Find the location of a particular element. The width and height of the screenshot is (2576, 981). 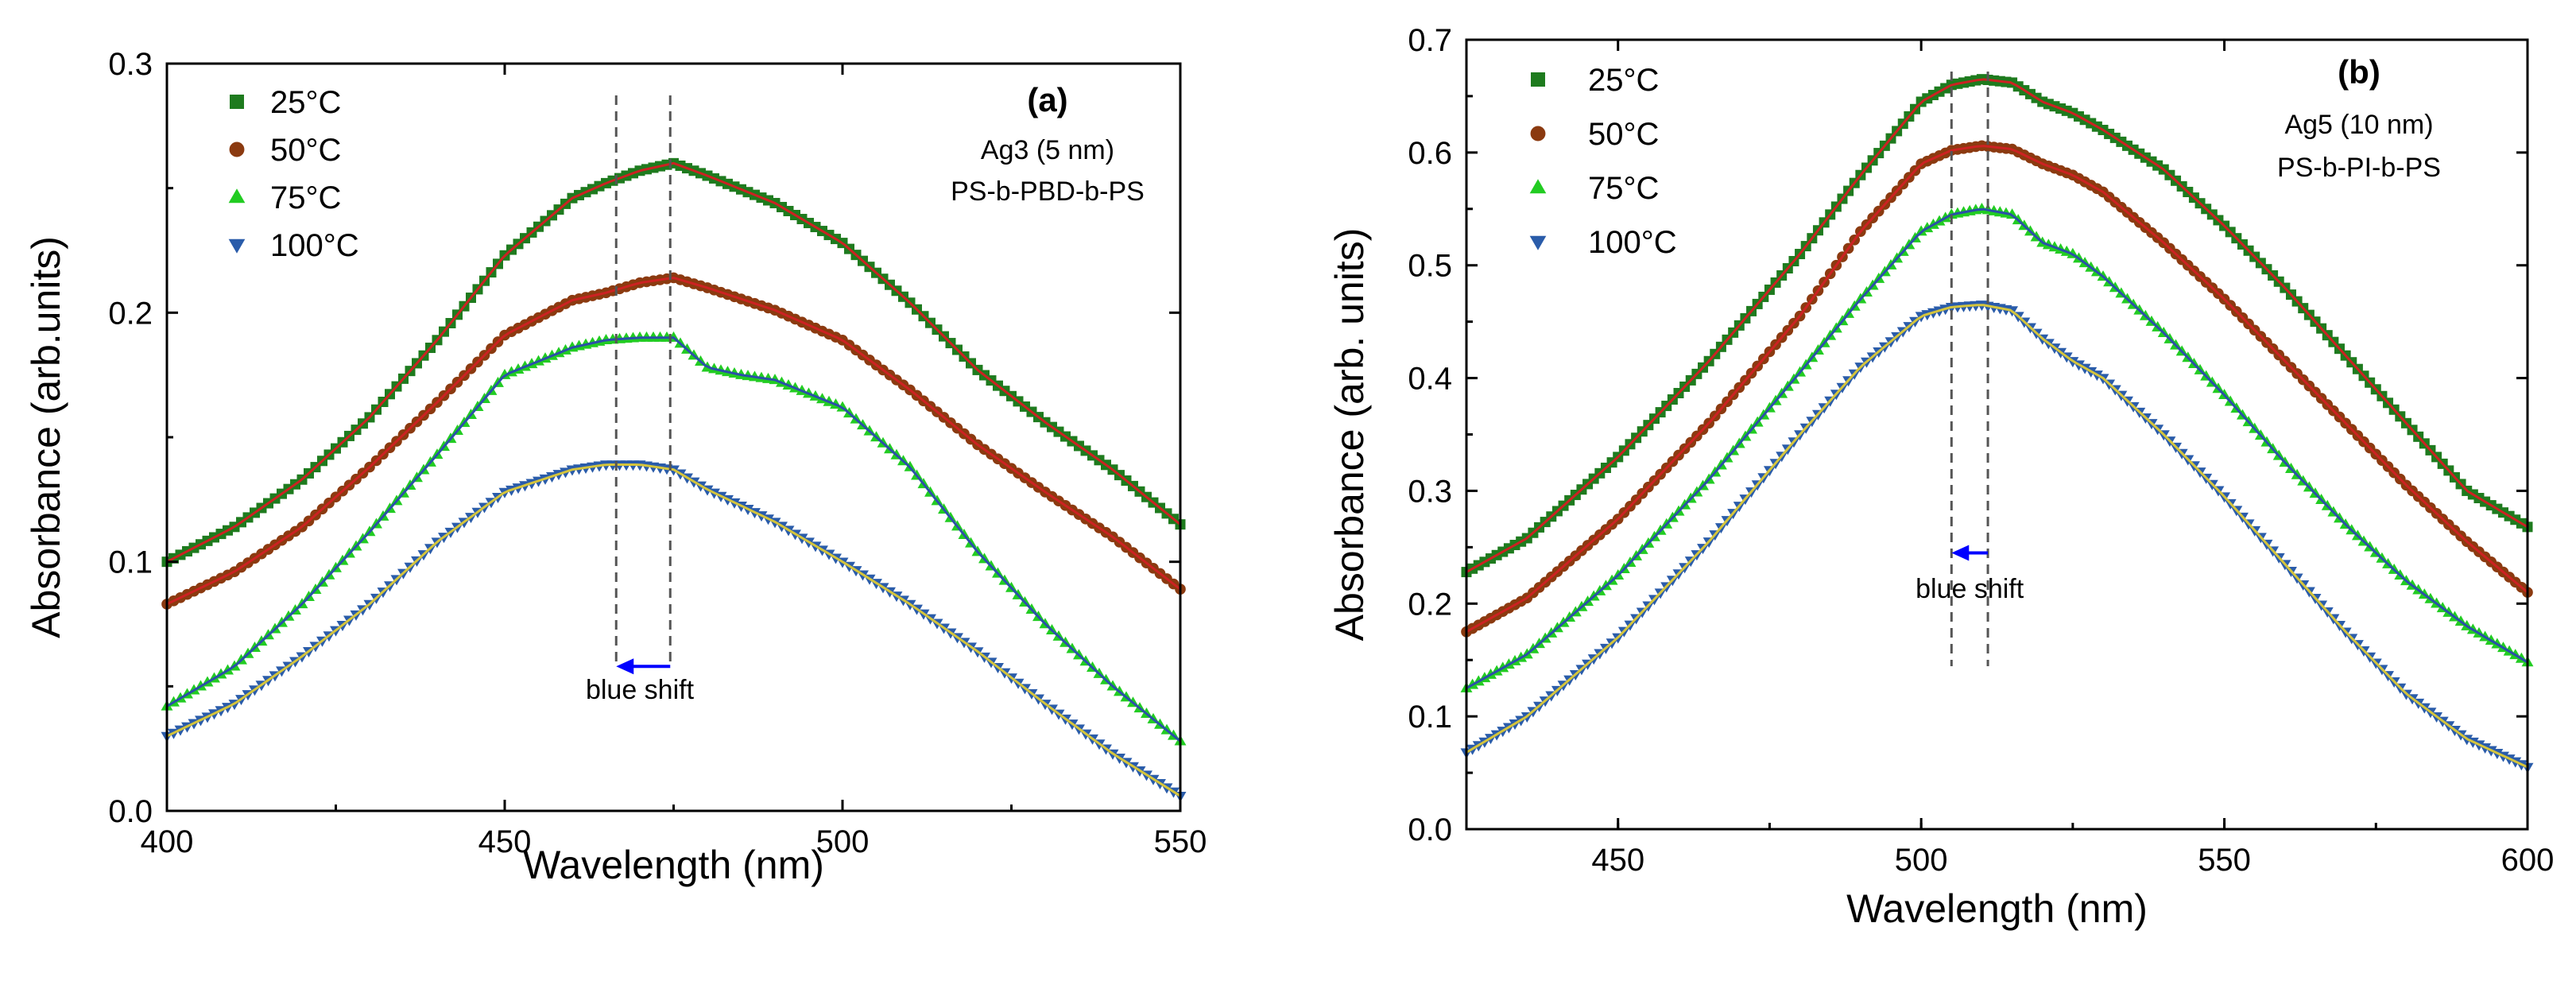

legend-label-b-0: 25°C is located at coordinates (1623, 81).